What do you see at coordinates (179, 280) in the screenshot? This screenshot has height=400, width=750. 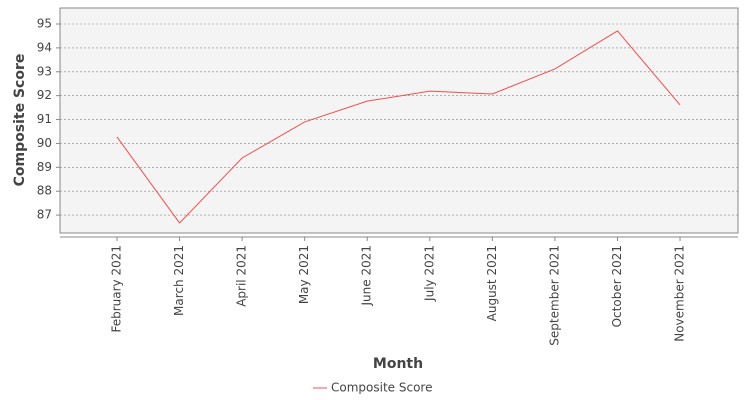 I see `x-tick-label: March 2021` at bounding box center [179, 280].